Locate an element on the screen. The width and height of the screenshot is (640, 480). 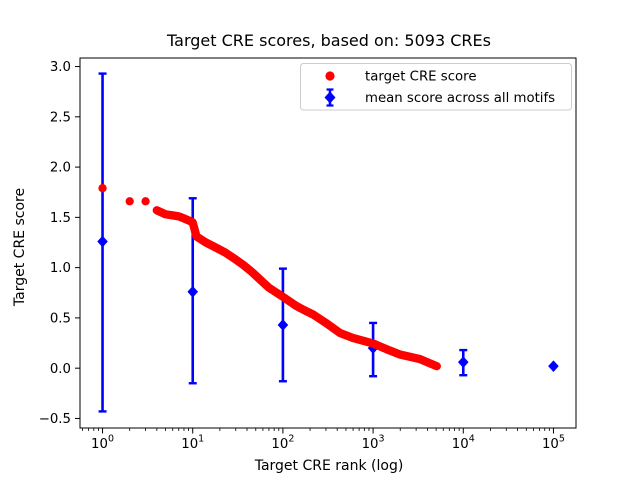
x-tick-label: 10² is located at coordinates (282, 443).